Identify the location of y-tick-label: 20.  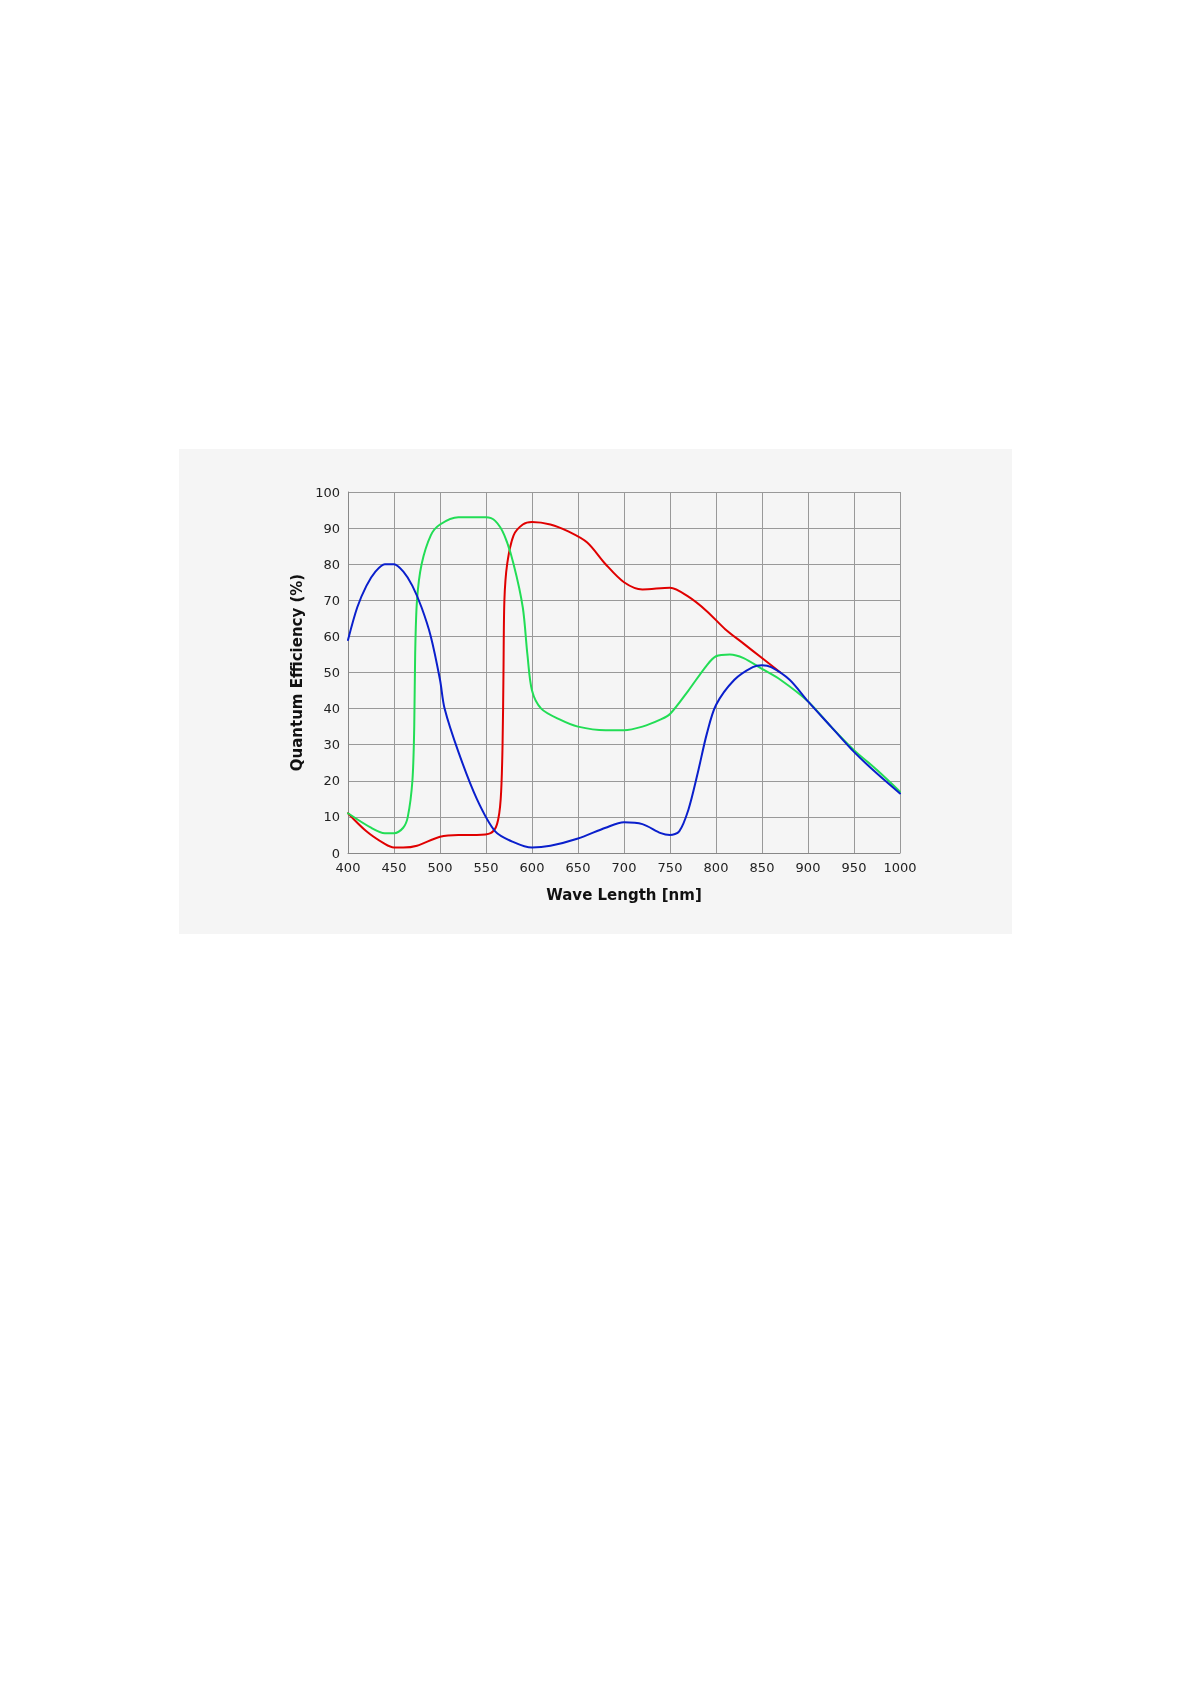
(331, 781).